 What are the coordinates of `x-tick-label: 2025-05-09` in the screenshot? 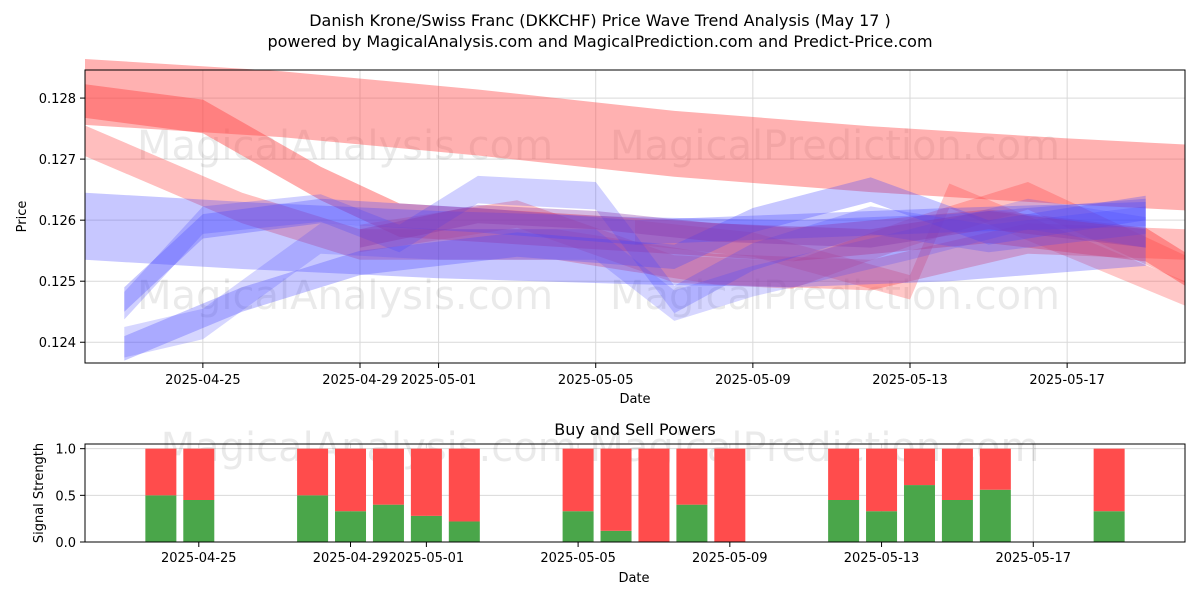 It's located at (753, 380).